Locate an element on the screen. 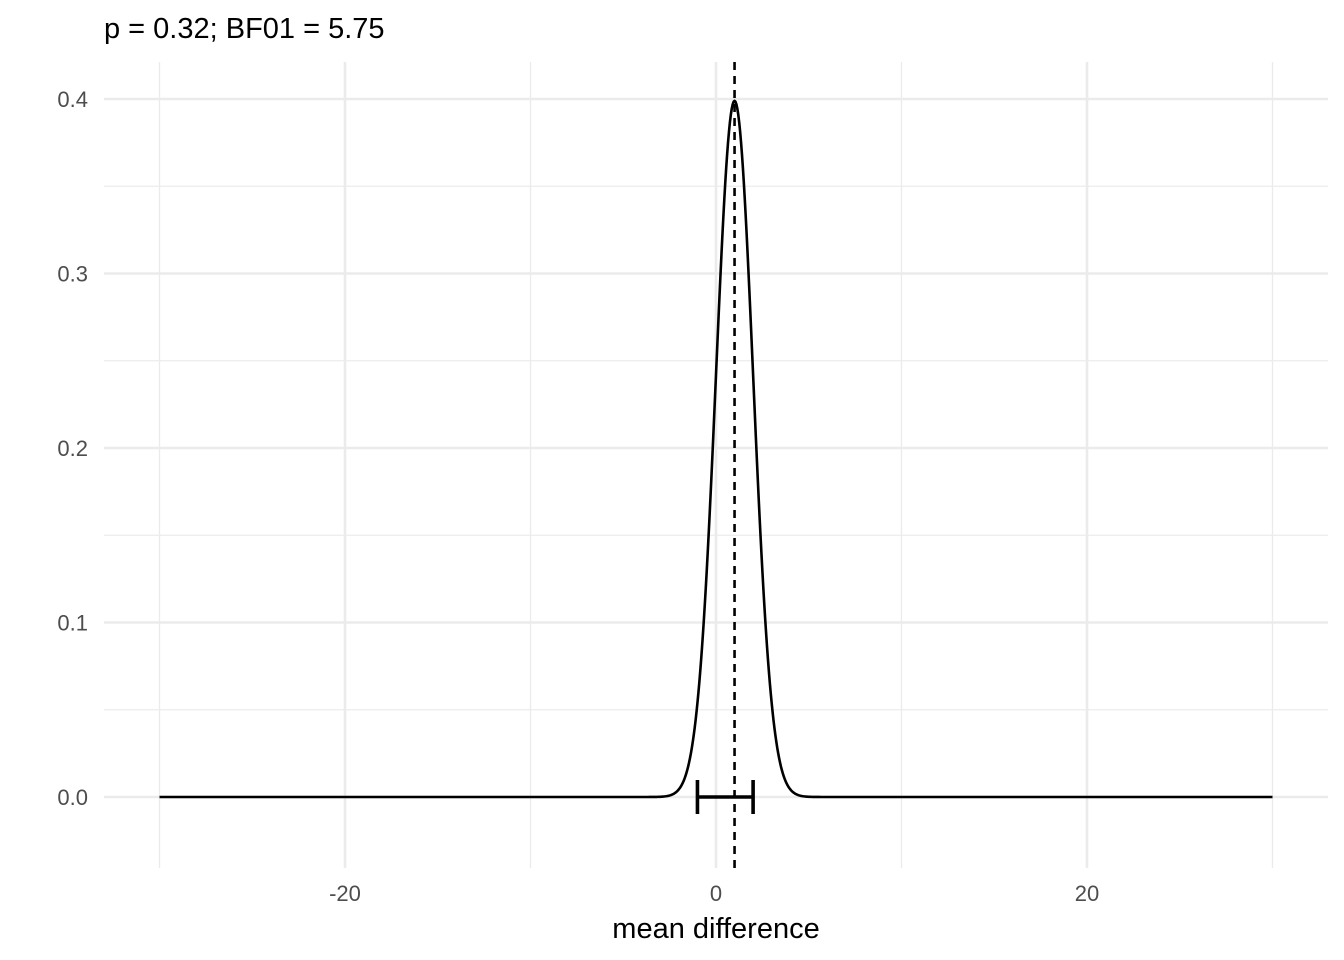  x-tick-label: 0 is located at coordinates (716, 893).